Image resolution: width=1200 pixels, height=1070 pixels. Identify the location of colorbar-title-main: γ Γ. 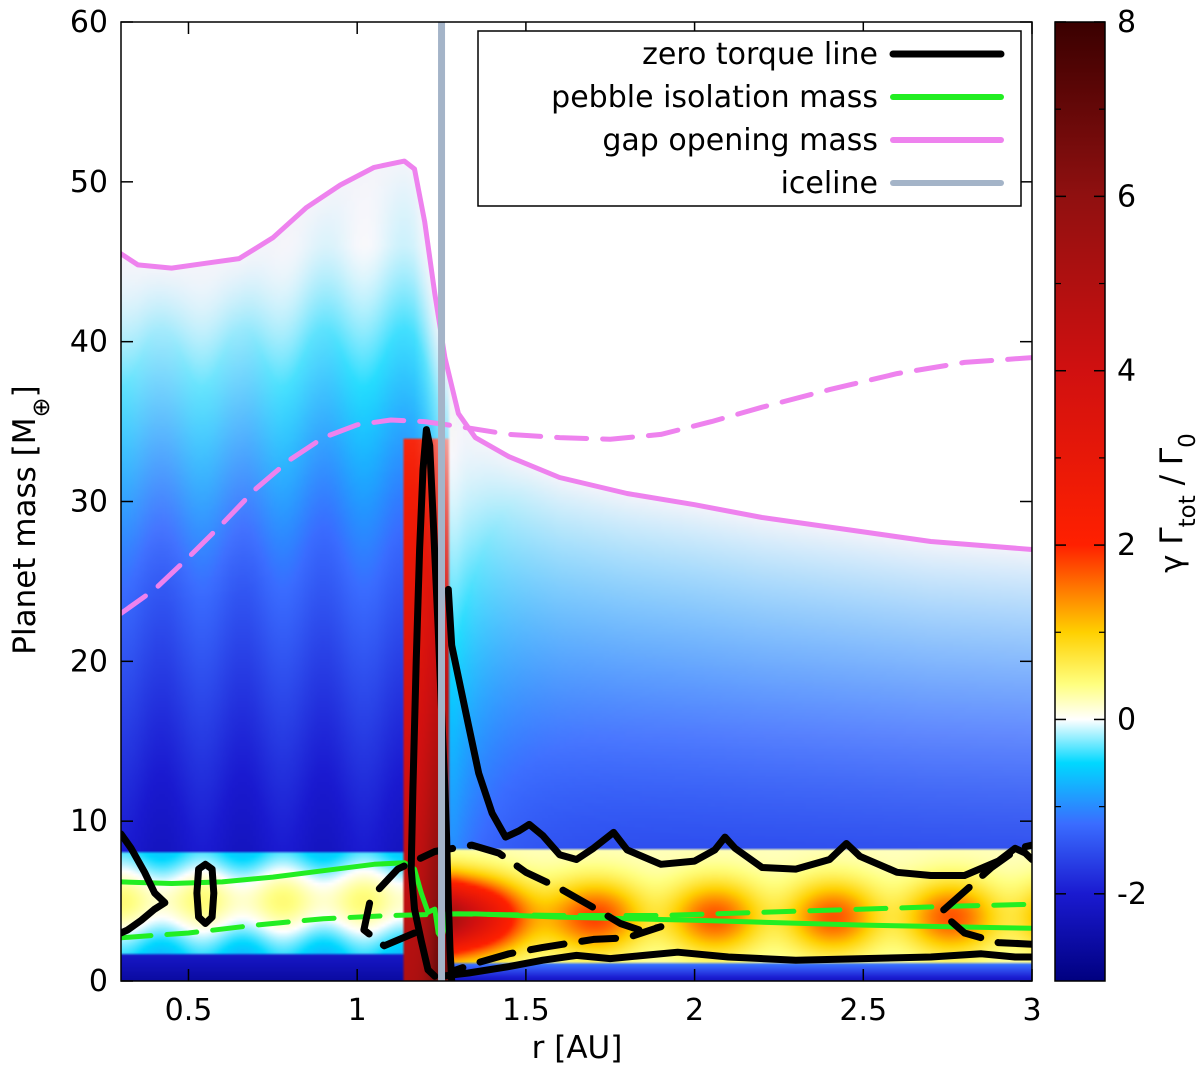
(1172, 550).